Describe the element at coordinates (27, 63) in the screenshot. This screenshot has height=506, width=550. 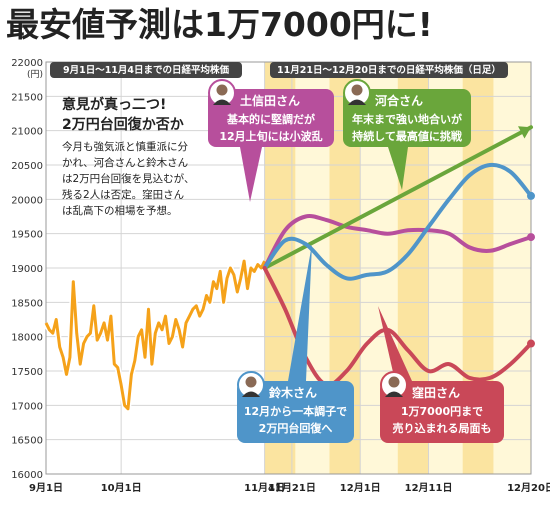
I see `y-tick-label: 22000` at that location.